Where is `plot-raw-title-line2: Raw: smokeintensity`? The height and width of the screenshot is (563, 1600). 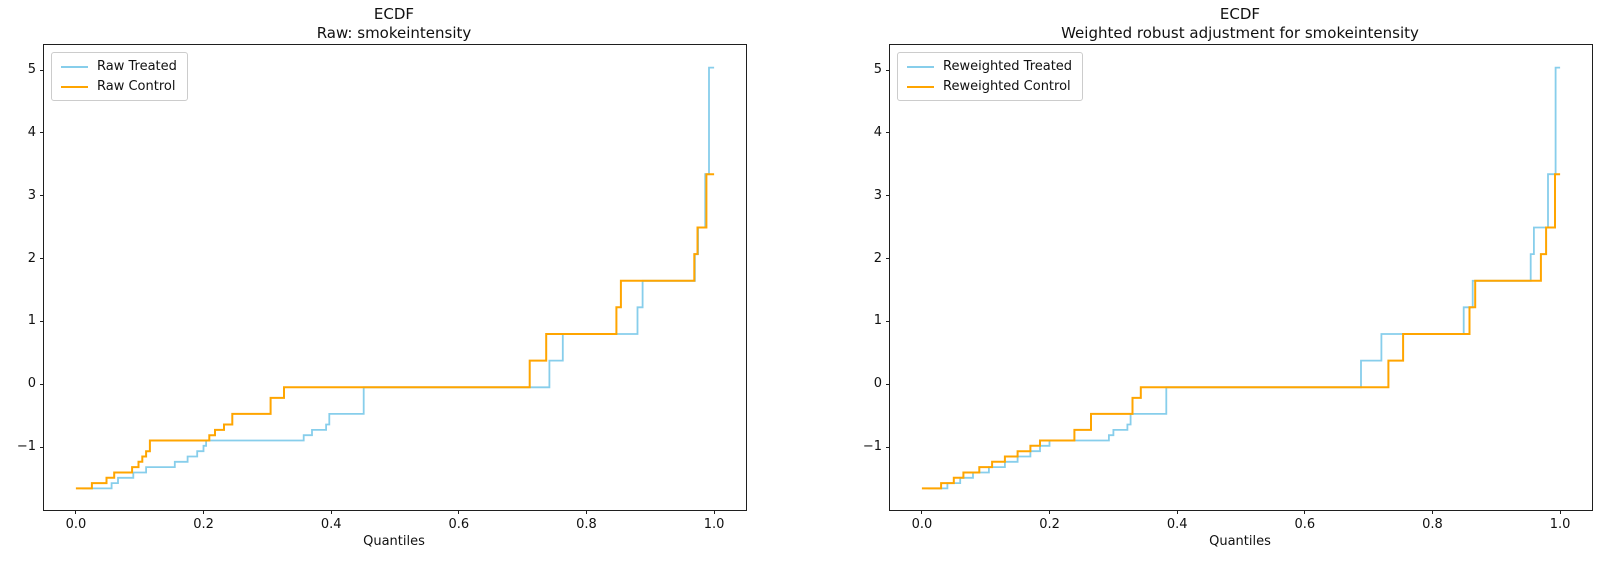 plot-raw-title-line2: Raw: smokeintensity is located at coordinates (394, 32).